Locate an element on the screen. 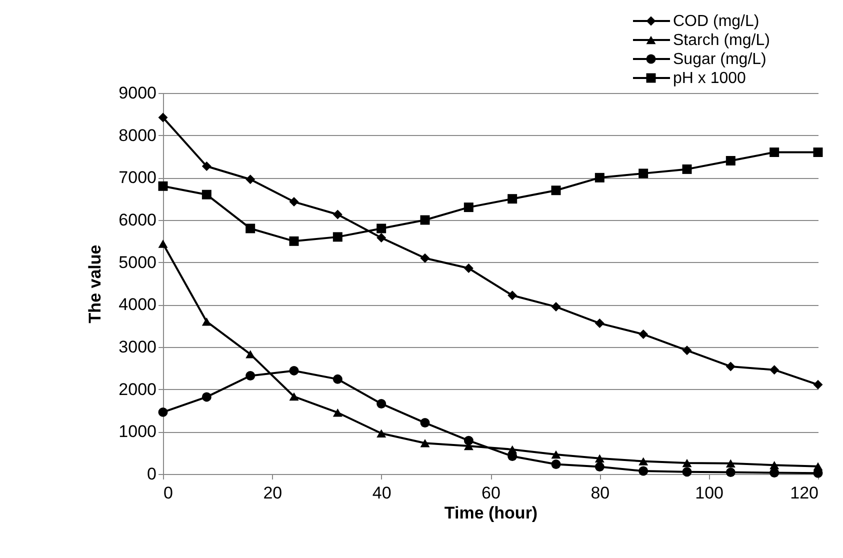  legend-label: Sugar (mg/L) is located at coordinates (719, 59).